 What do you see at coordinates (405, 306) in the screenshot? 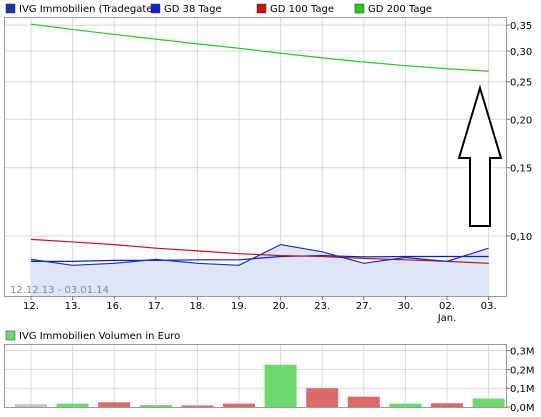
I see `x-tick-label-10: 30.` at bounding box center [405, 306].